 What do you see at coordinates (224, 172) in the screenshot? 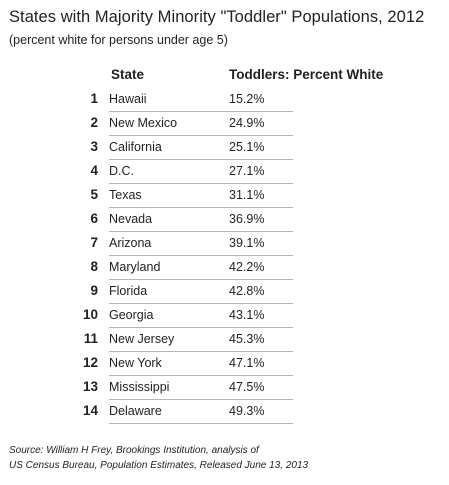
I see `table-row: 4 D.C. 27.1%` at bounding box center [224, 172].